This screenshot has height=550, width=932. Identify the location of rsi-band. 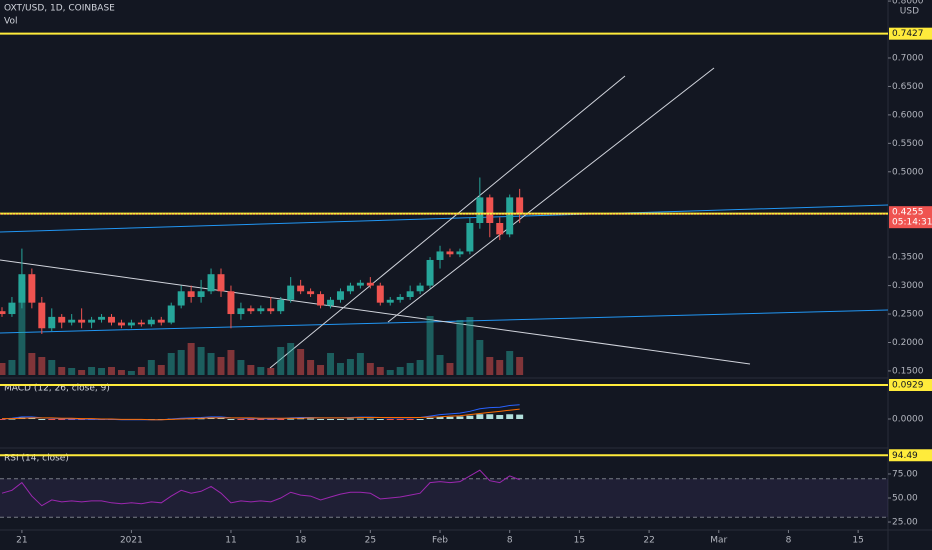
(444, 498).